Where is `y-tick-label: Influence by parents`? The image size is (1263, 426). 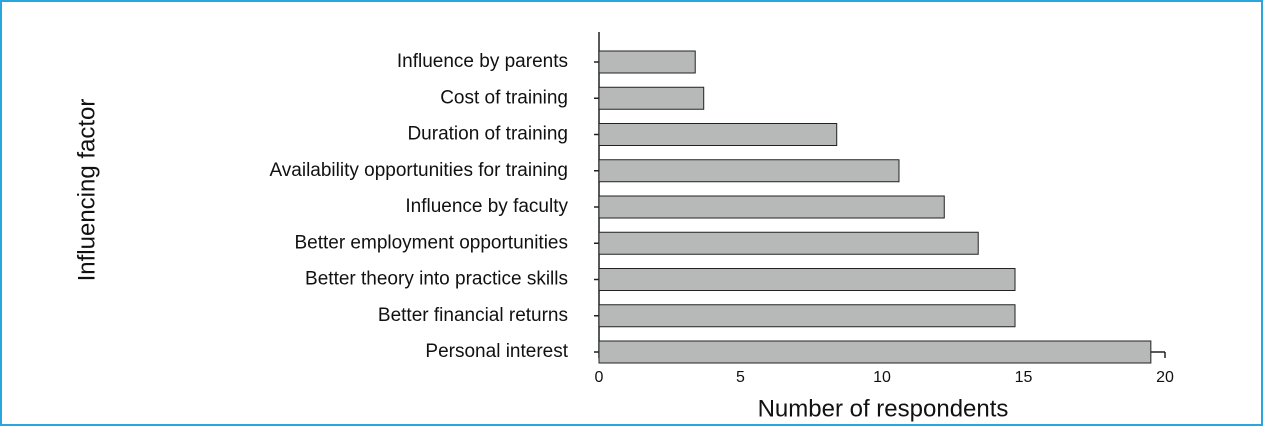 y-tick-label: Influence by parents is located at coordinates (482, 61).